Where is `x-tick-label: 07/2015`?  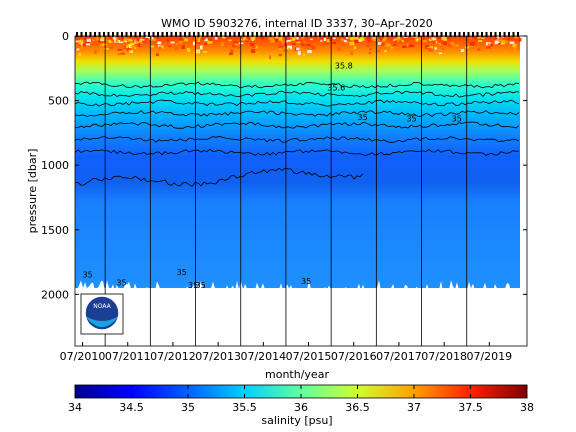
x-tick-label: 07/2015 is located at coordinates (309, 356).